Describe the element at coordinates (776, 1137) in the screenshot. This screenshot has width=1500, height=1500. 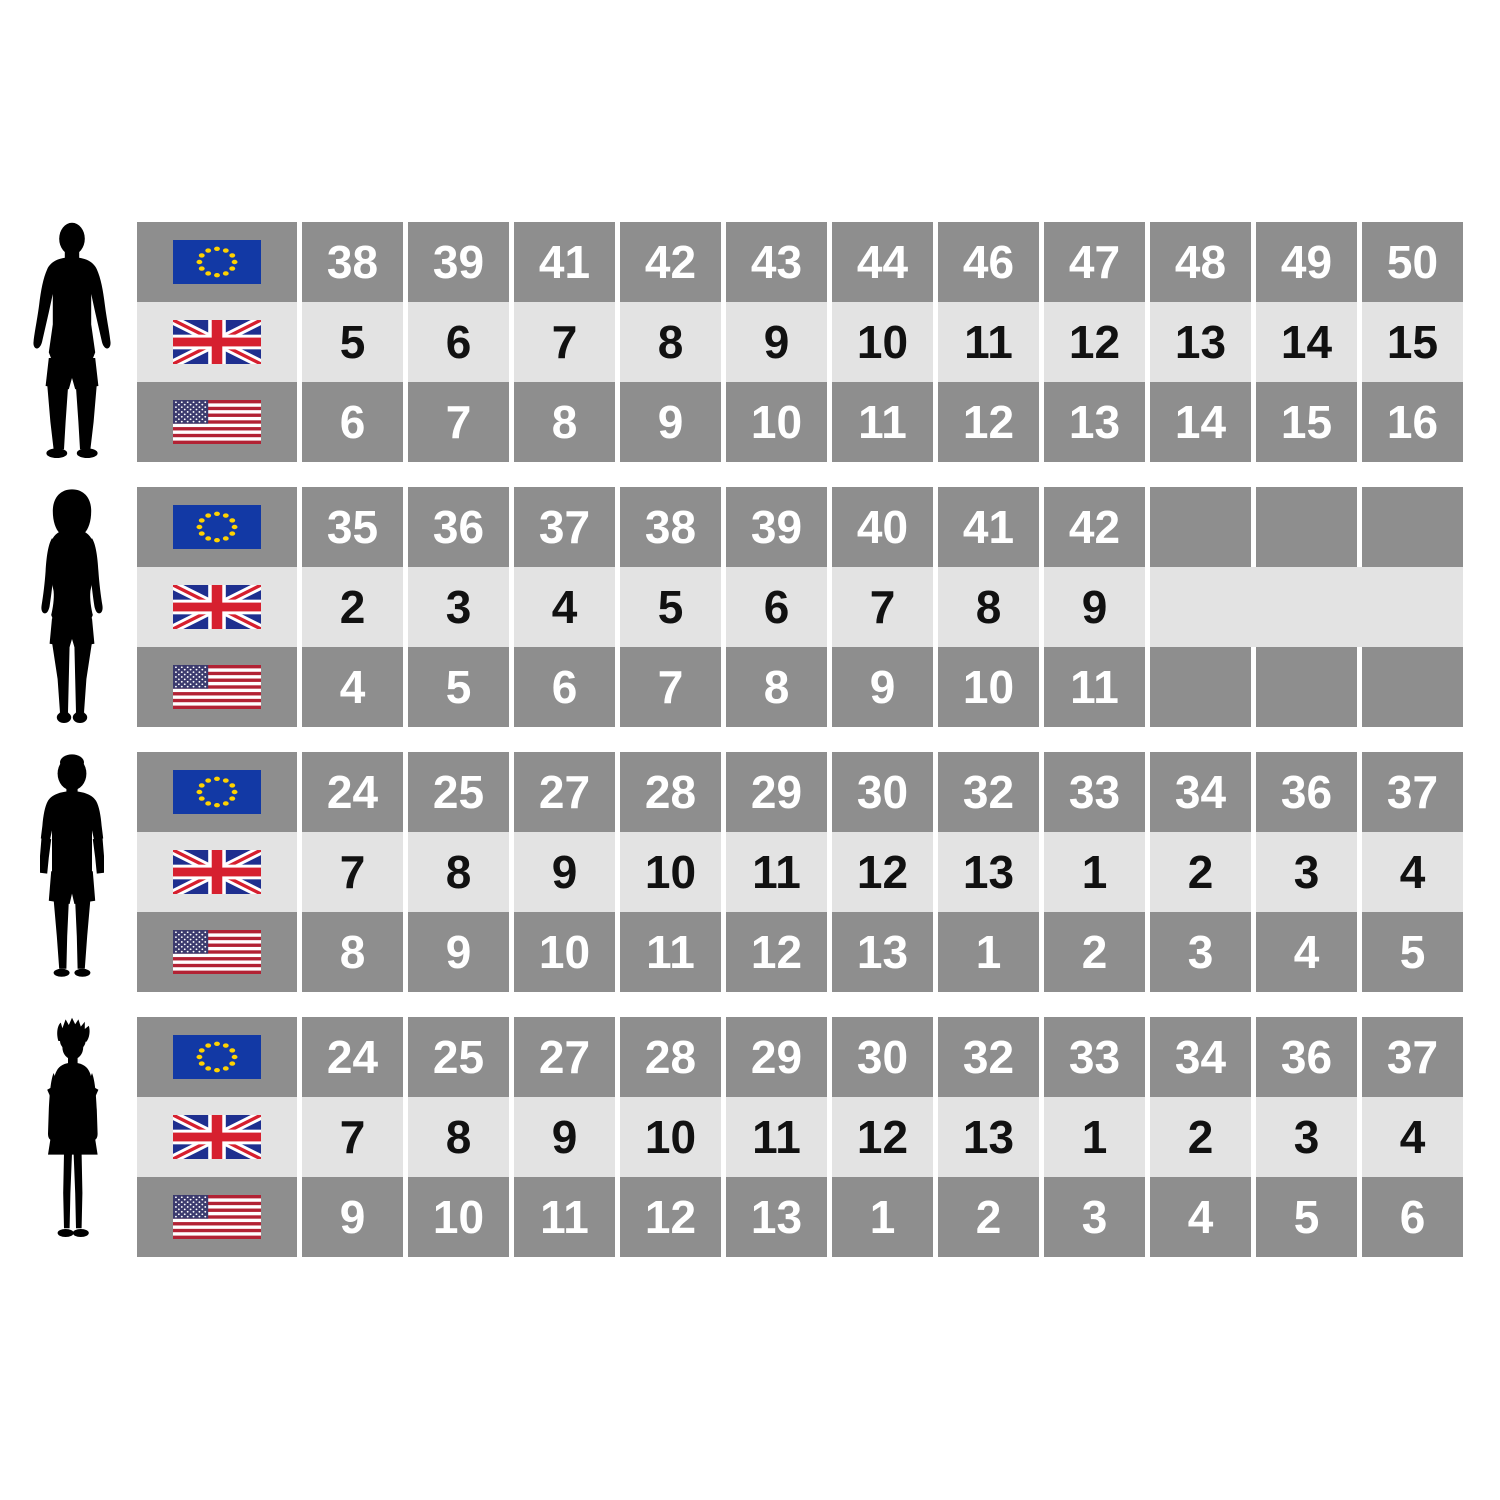
I see `size-cell-girls-uk: 11` at that location.